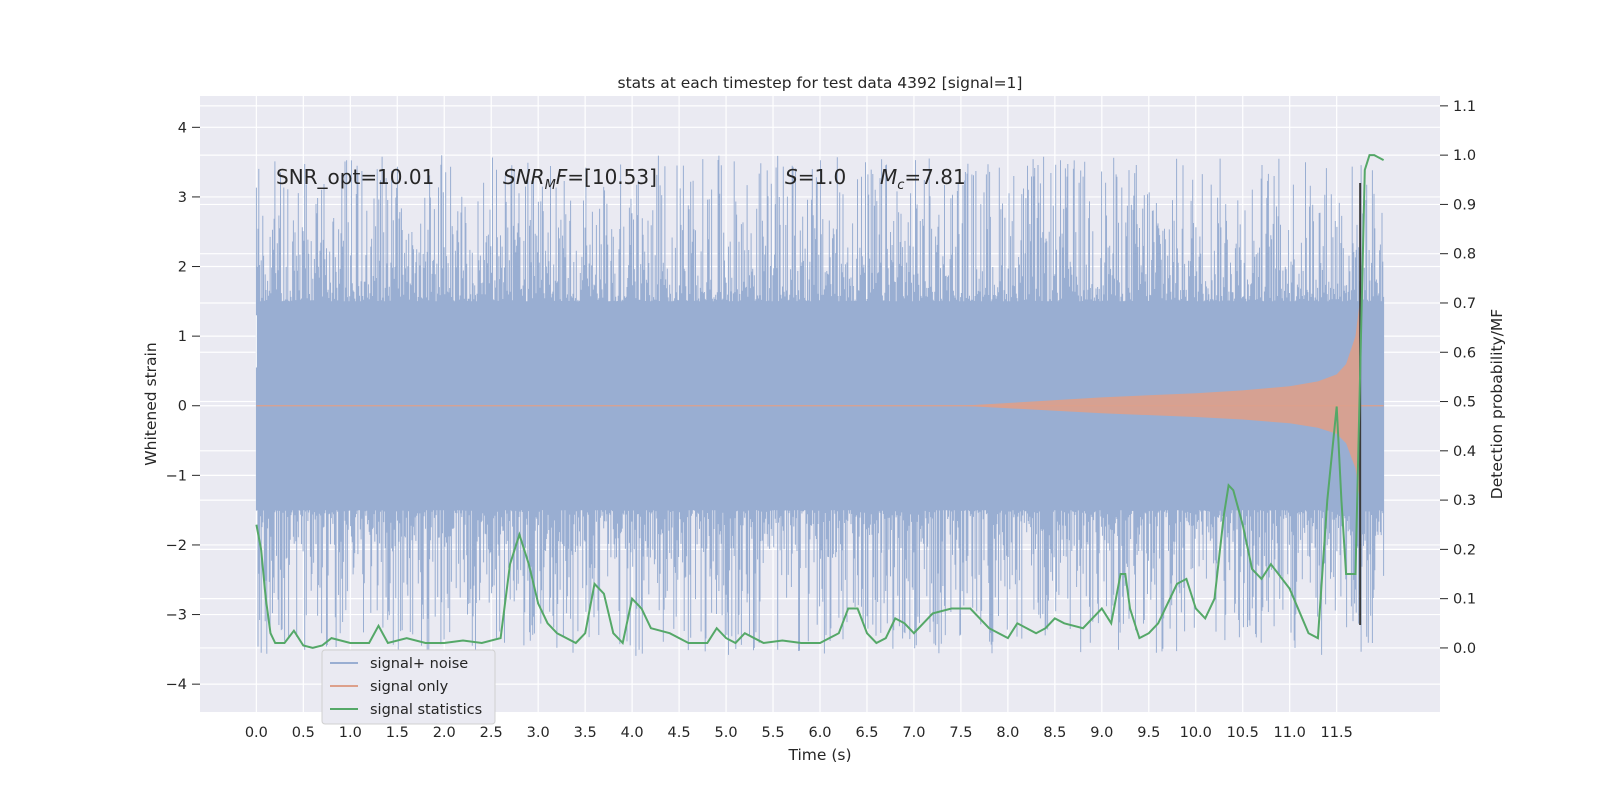 The width and height of the screenshot is (1600, 800). What do you see at coordinates (726, 733) in the screenshot?
I see `x-tick-label: 5.0` at bounding box center [726, 733].